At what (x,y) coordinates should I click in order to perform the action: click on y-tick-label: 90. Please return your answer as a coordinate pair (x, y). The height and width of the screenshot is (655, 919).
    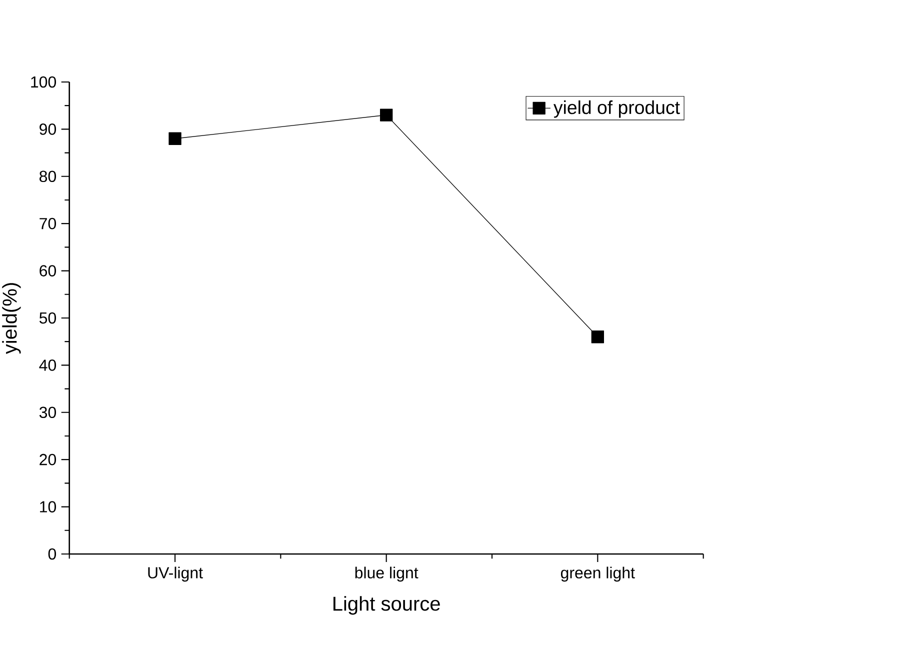
    Looking at the image, I should click on (48, 129).